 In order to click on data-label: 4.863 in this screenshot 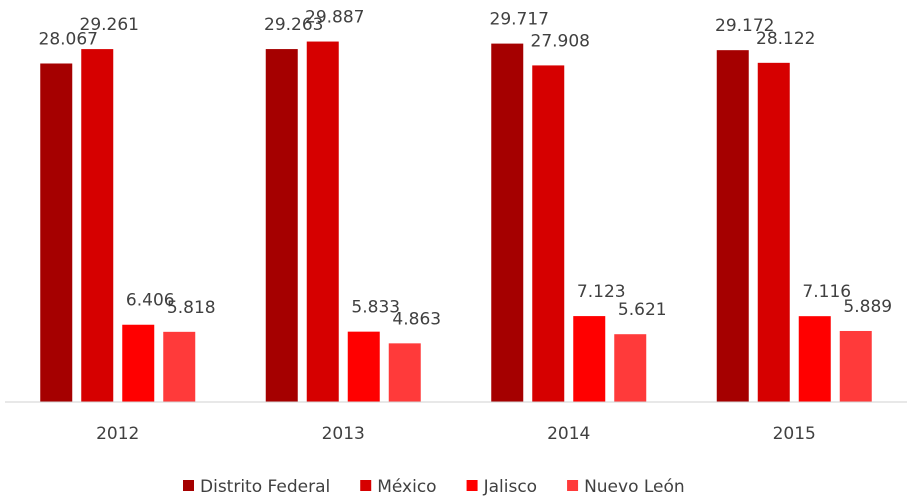, I will do `click(416, 319)`.